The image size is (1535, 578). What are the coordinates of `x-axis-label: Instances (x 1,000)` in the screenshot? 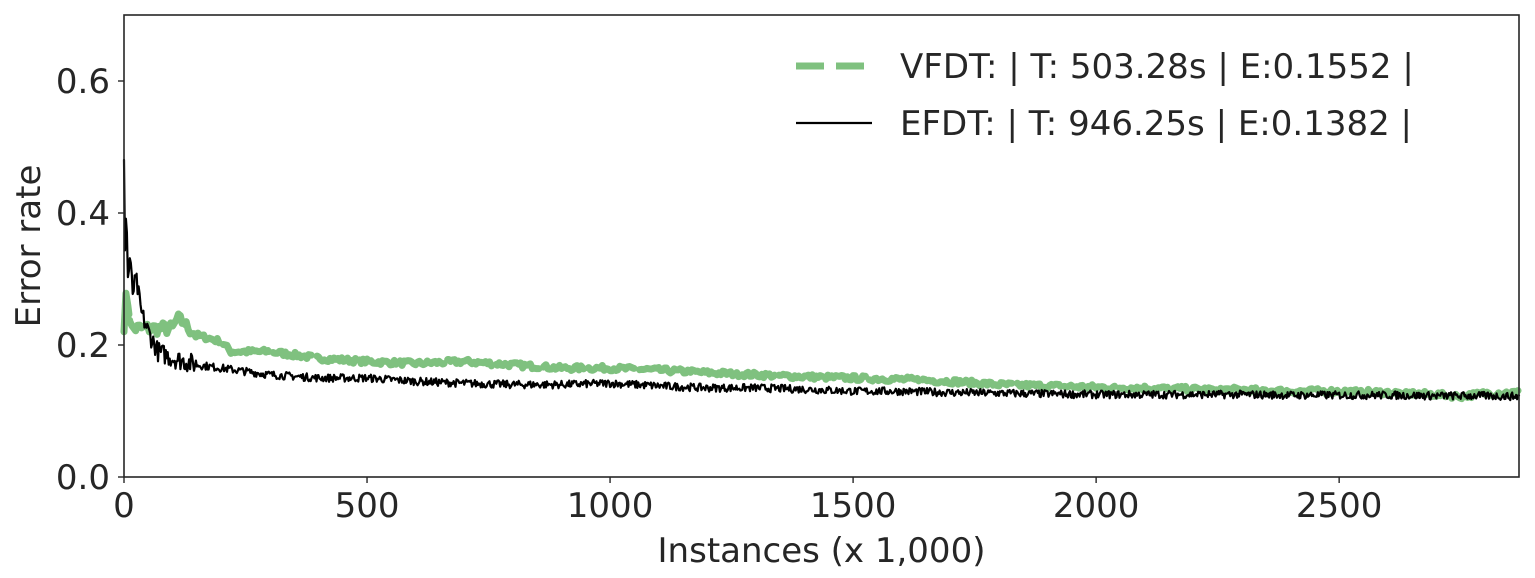 It's located at (822, 551).